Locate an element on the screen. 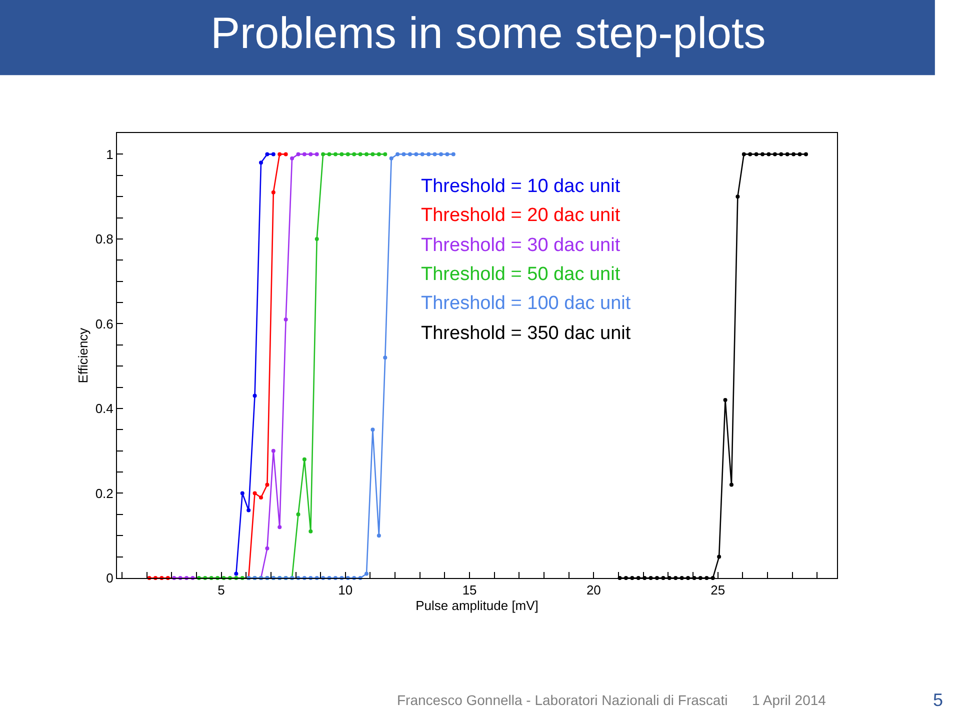  text: Threshold = 10 dac unit is located at coordinates (521, 186).